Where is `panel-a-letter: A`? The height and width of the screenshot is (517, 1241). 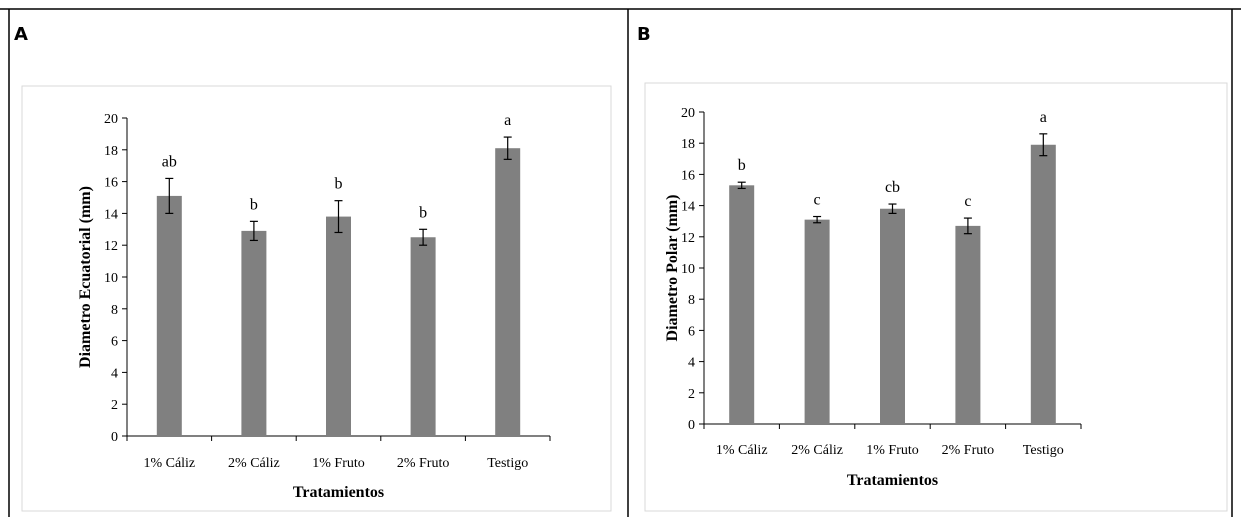 panel-a-letter: A is located at coordinates (21, 34).